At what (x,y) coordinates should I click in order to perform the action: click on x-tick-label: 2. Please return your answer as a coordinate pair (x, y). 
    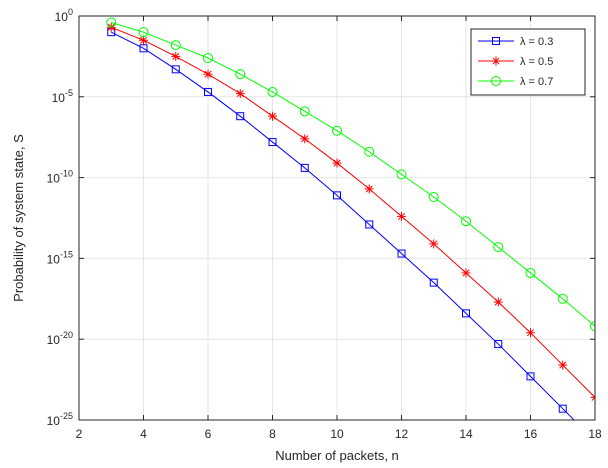
    Looking at the image, I should click on (79, 434).